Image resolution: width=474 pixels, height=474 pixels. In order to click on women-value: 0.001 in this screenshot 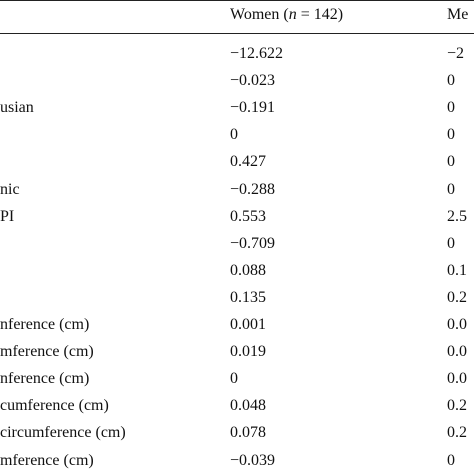, I will do `click(248, 324)`.